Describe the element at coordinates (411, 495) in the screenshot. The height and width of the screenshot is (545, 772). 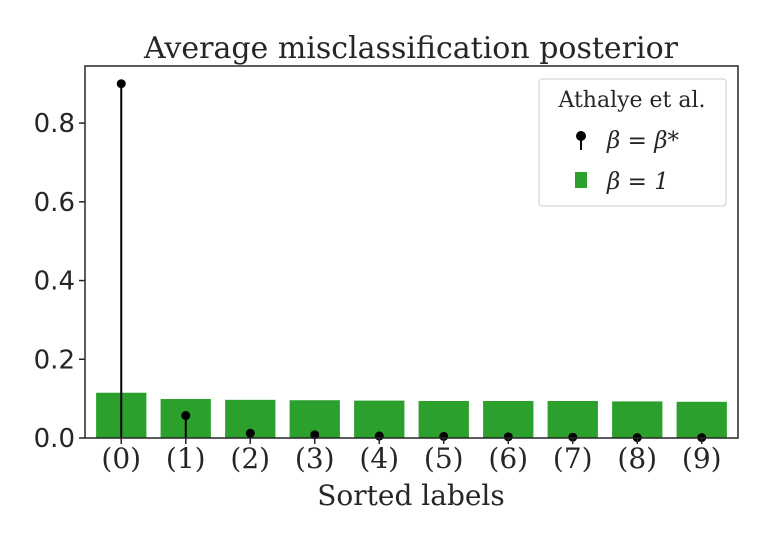
I see `x-axis-label: Sorted labels` at that location.